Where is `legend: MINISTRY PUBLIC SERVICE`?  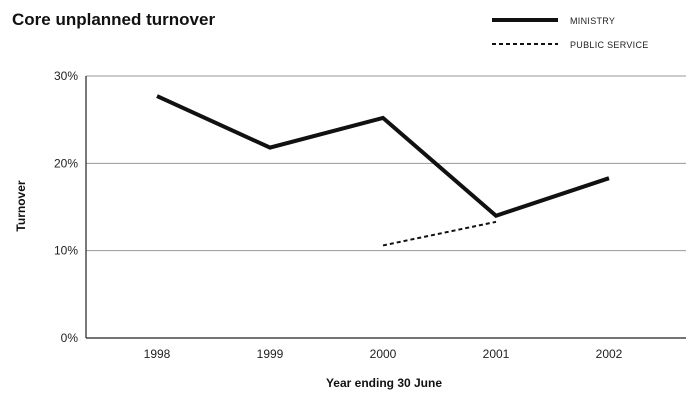
legend: MINISTRY PUBLIC SERVICE is located at coordinates (570, 33).